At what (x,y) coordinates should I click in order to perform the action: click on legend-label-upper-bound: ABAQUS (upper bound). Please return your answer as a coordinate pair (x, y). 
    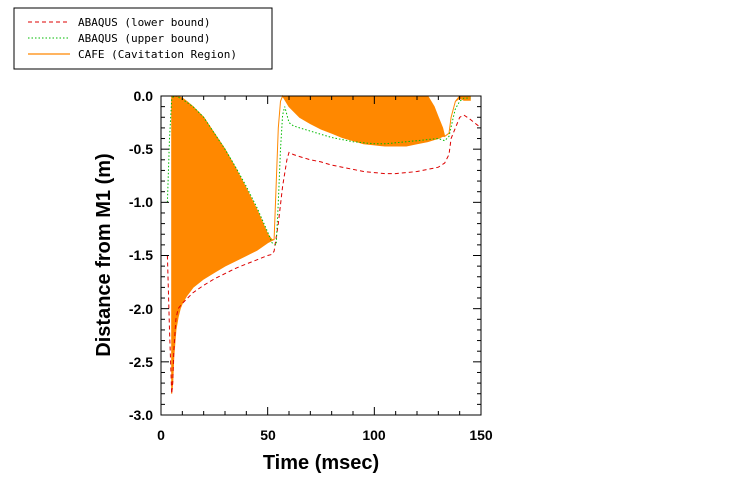
    Looking at the image, I should click on (144, 38).